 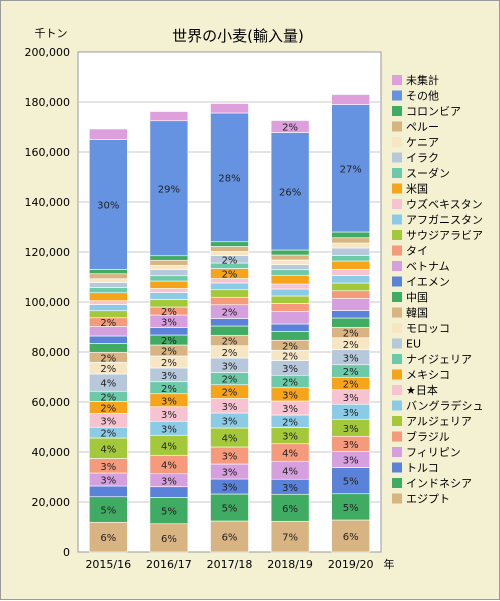 What do you see at coordinates (428, 499) in the screenshot?
I see `legend-label: エジプト` at bounding box center [428, 499].